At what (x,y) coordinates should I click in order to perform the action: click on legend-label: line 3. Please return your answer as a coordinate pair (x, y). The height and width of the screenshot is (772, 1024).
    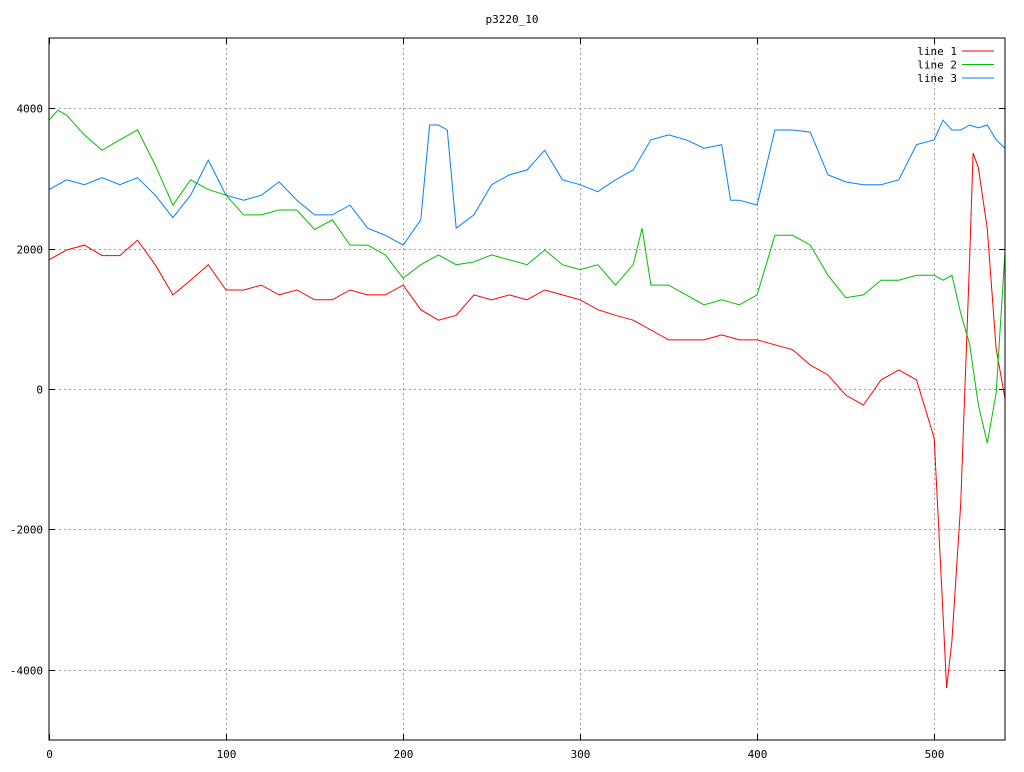
    Looking at the image, I should click on (937, 78).